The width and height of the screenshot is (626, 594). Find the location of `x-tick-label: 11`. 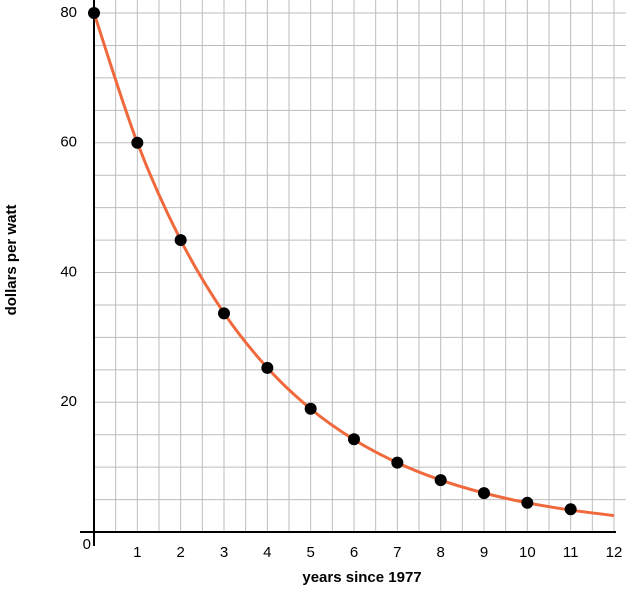

x-tick-label: 11 is located at coordinates (571, 552).